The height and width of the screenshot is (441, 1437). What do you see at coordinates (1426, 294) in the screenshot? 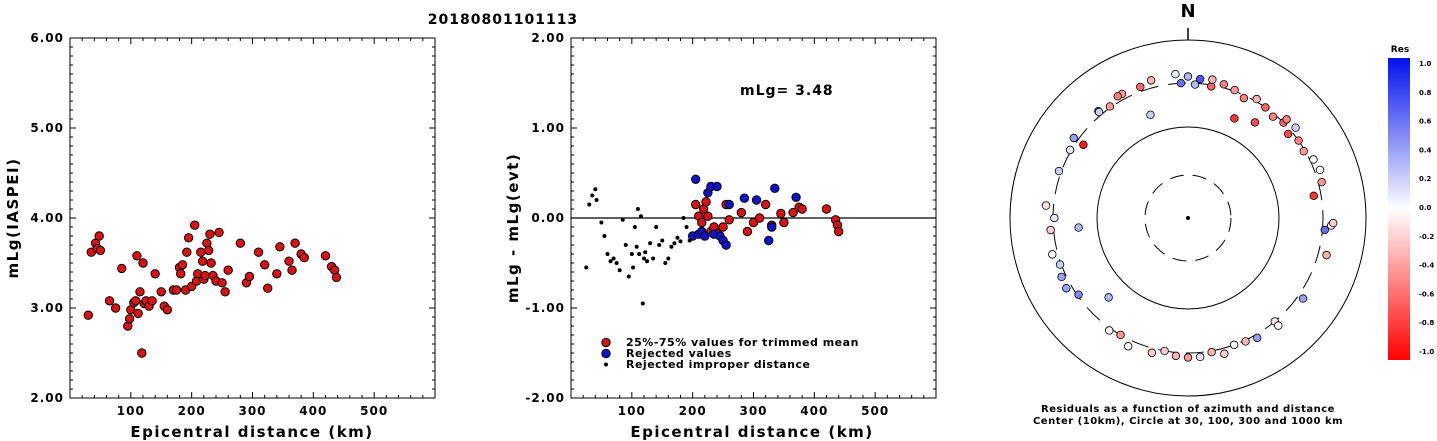
I see `colorbar-tick-label: -0.6` at bounding box center [1426, 294].